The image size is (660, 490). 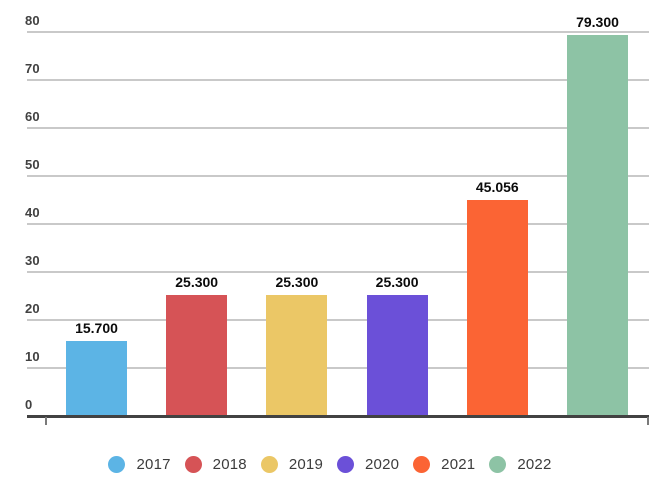 I want to click on y-axis-tick-label: 30, so click(x=32, y=260).